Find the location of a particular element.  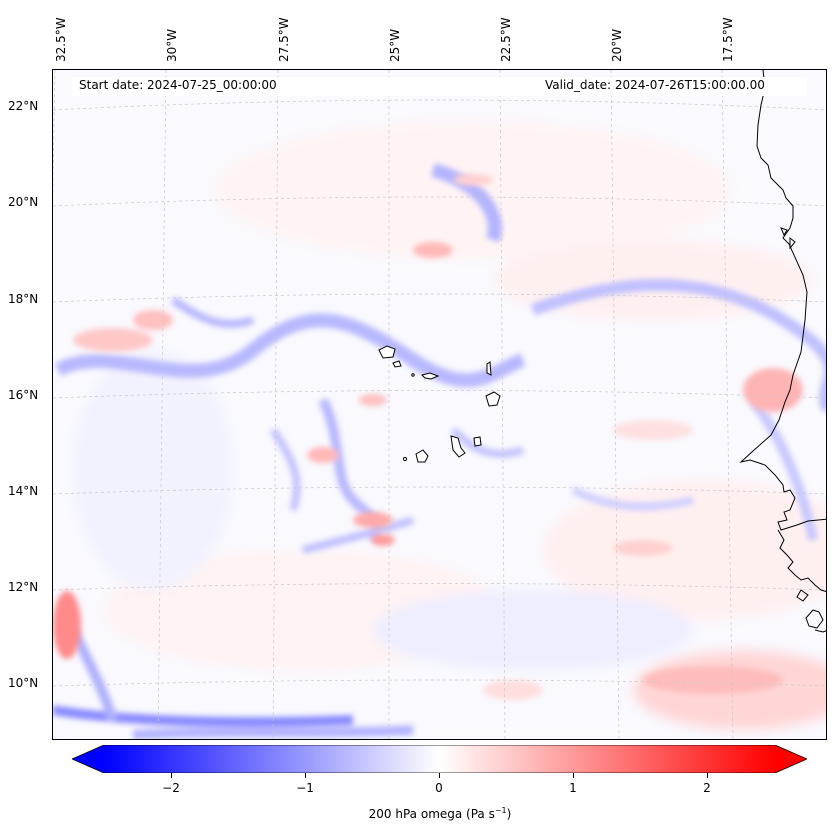

colorbar-extend-high is located at coordinates (791, 759).